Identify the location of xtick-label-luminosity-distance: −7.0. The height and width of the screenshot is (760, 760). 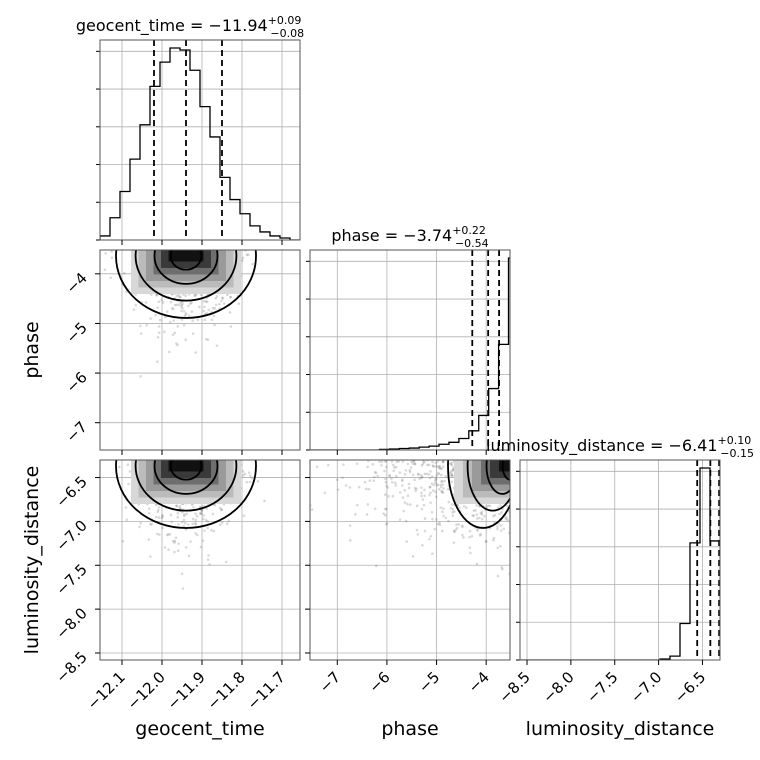
(646, 687).